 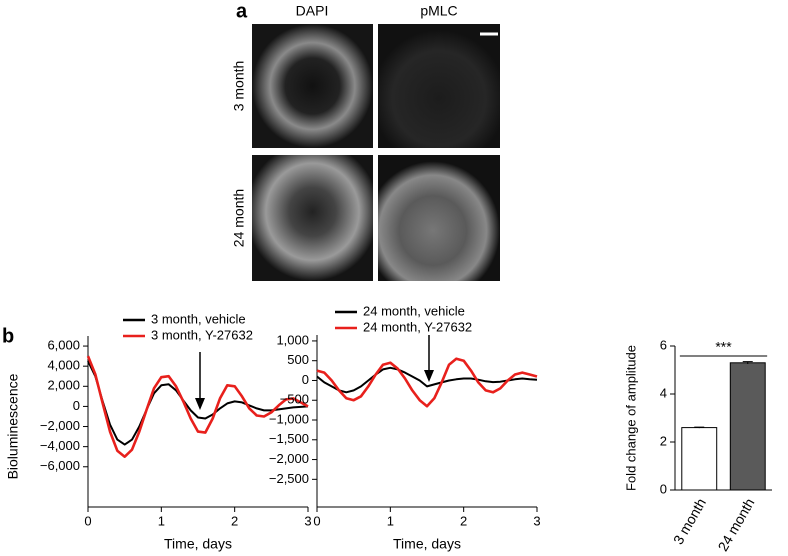 I want to click on y-tick-label: 4,000, so click(x=63, y=365).